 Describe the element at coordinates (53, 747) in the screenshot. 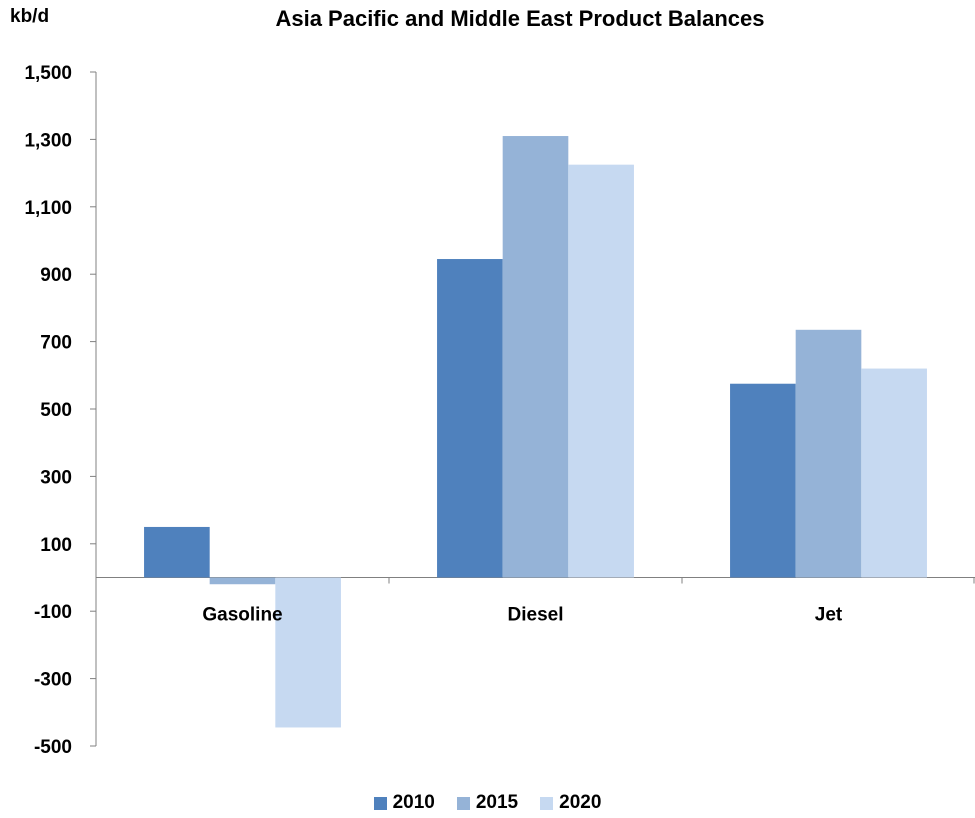

I see `y-tick-label: -500` at that location.